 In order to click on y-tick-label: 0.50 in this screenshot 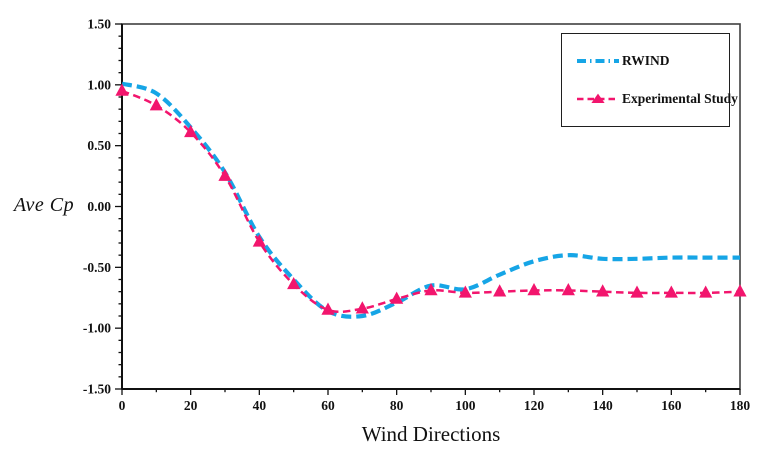, I will do `click(99, 145)`.